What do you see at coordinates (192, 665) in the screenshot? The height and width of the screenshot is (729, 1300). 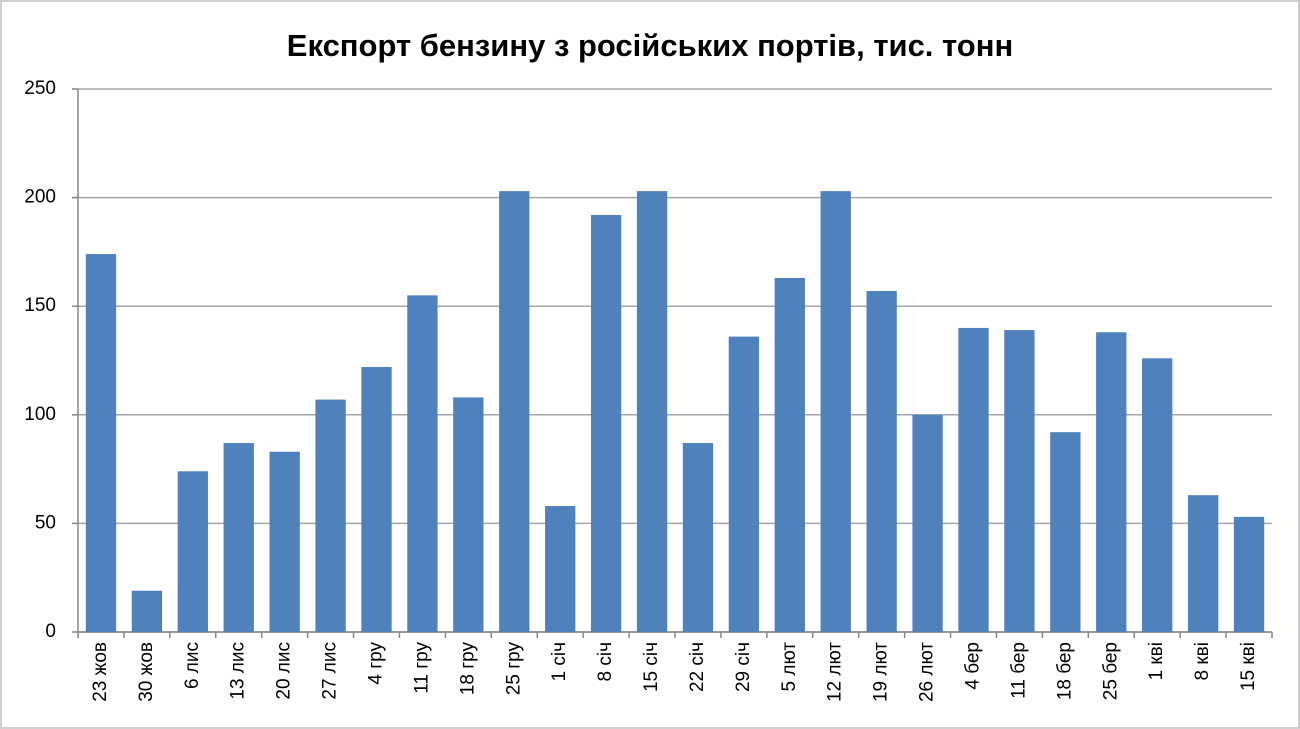 I see `x-tick-label: 6 лис` at bounding box center [192, 665].